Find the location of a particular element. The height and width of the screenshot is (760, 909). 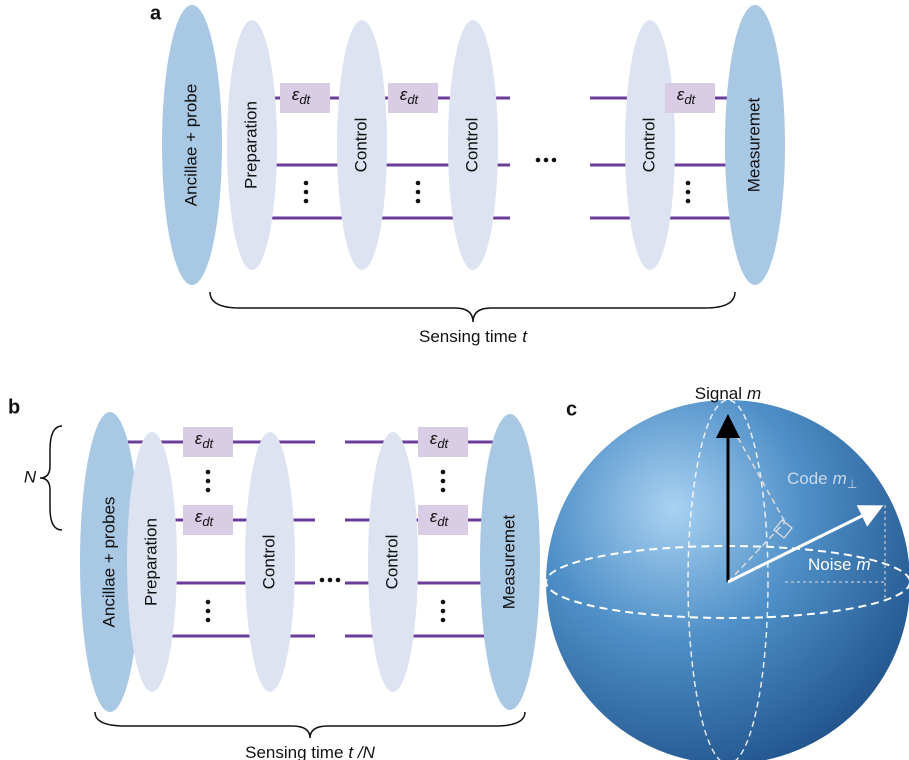

group-label: N is located at coordinates (30, 476).